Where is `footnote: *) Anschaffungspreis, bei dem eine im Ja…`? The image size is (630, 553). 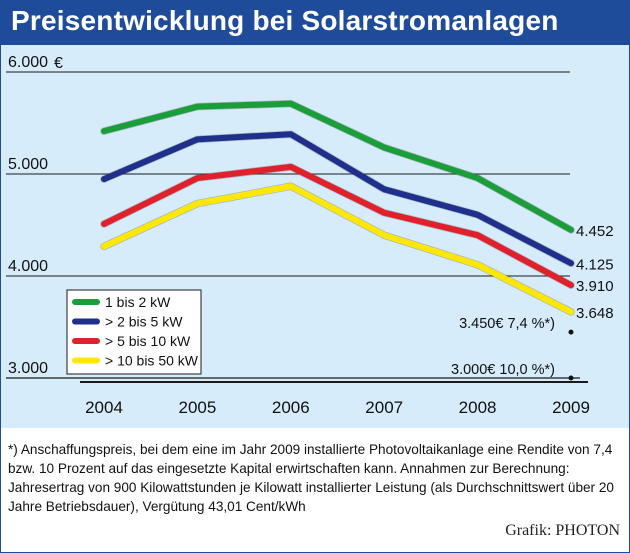
footnote: *) Anschaffungspreis, bei dem eine im Ja… is located at coordinates (311, 478).